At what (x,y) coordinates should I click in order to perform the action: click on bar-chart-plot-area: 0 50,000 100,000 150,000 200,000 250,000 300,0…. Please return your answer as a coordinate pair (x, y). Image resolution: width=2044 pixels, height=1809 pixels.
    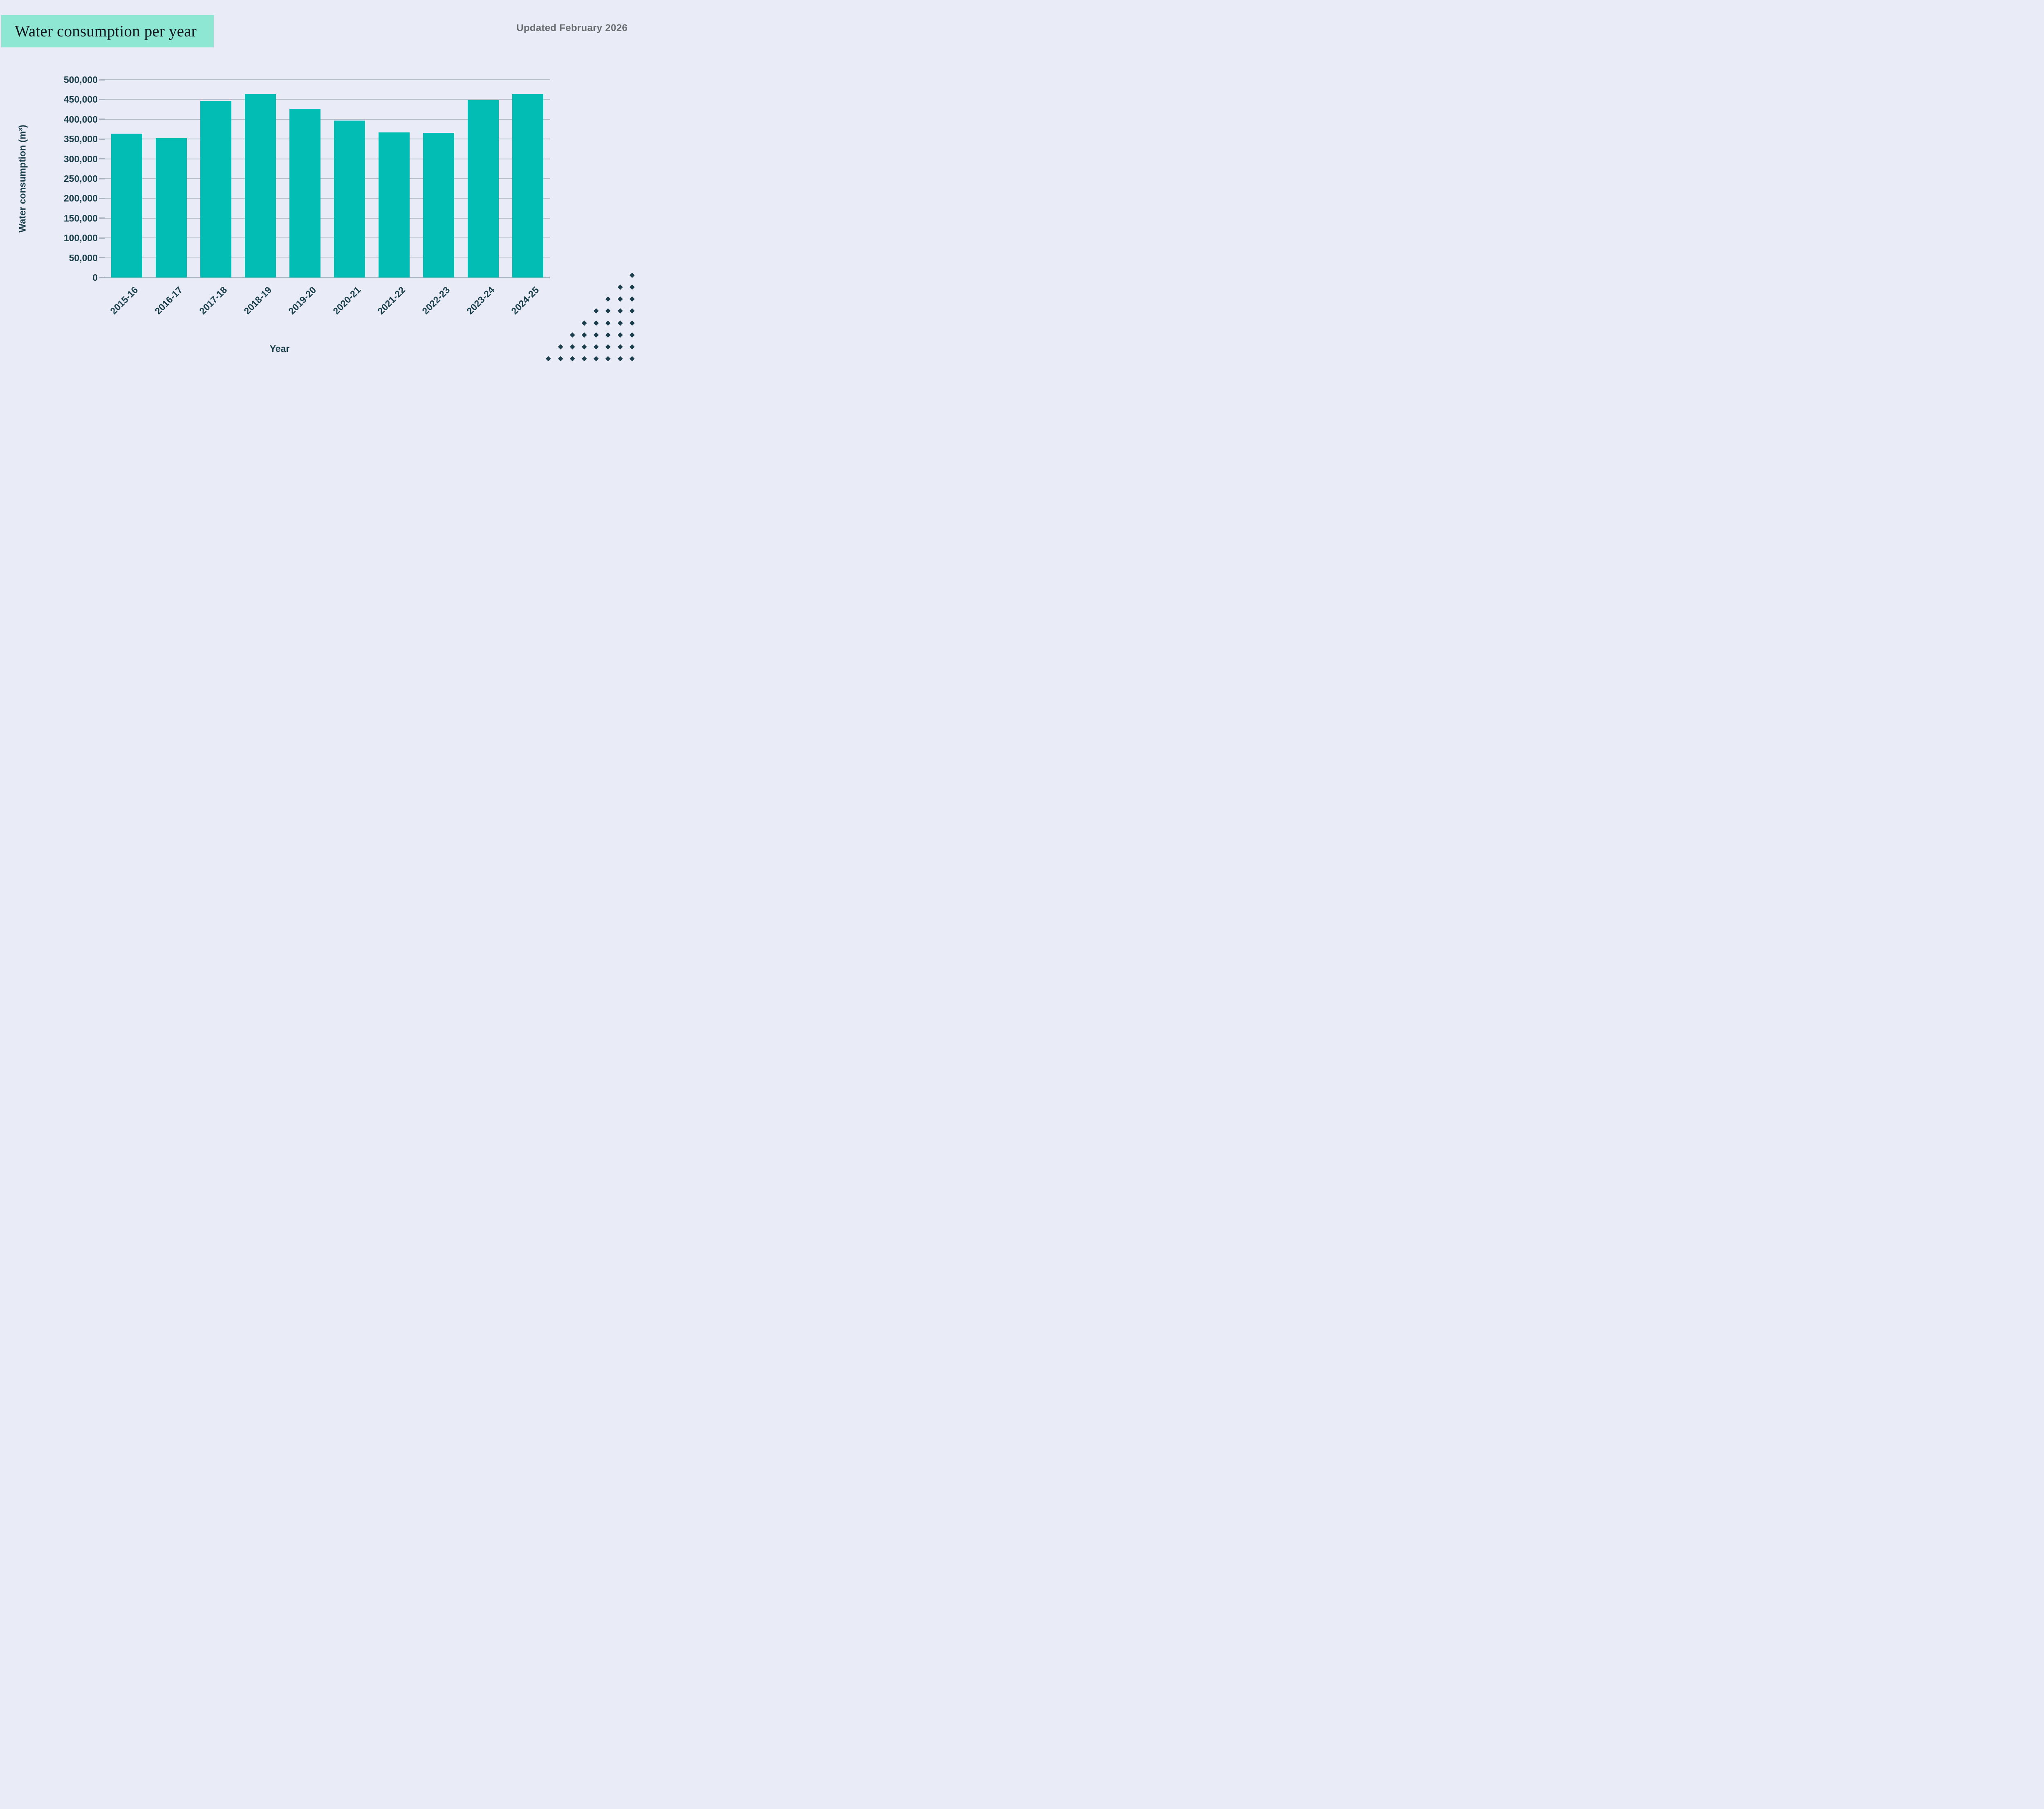
    Looking at the image, I should click on (317, 181).